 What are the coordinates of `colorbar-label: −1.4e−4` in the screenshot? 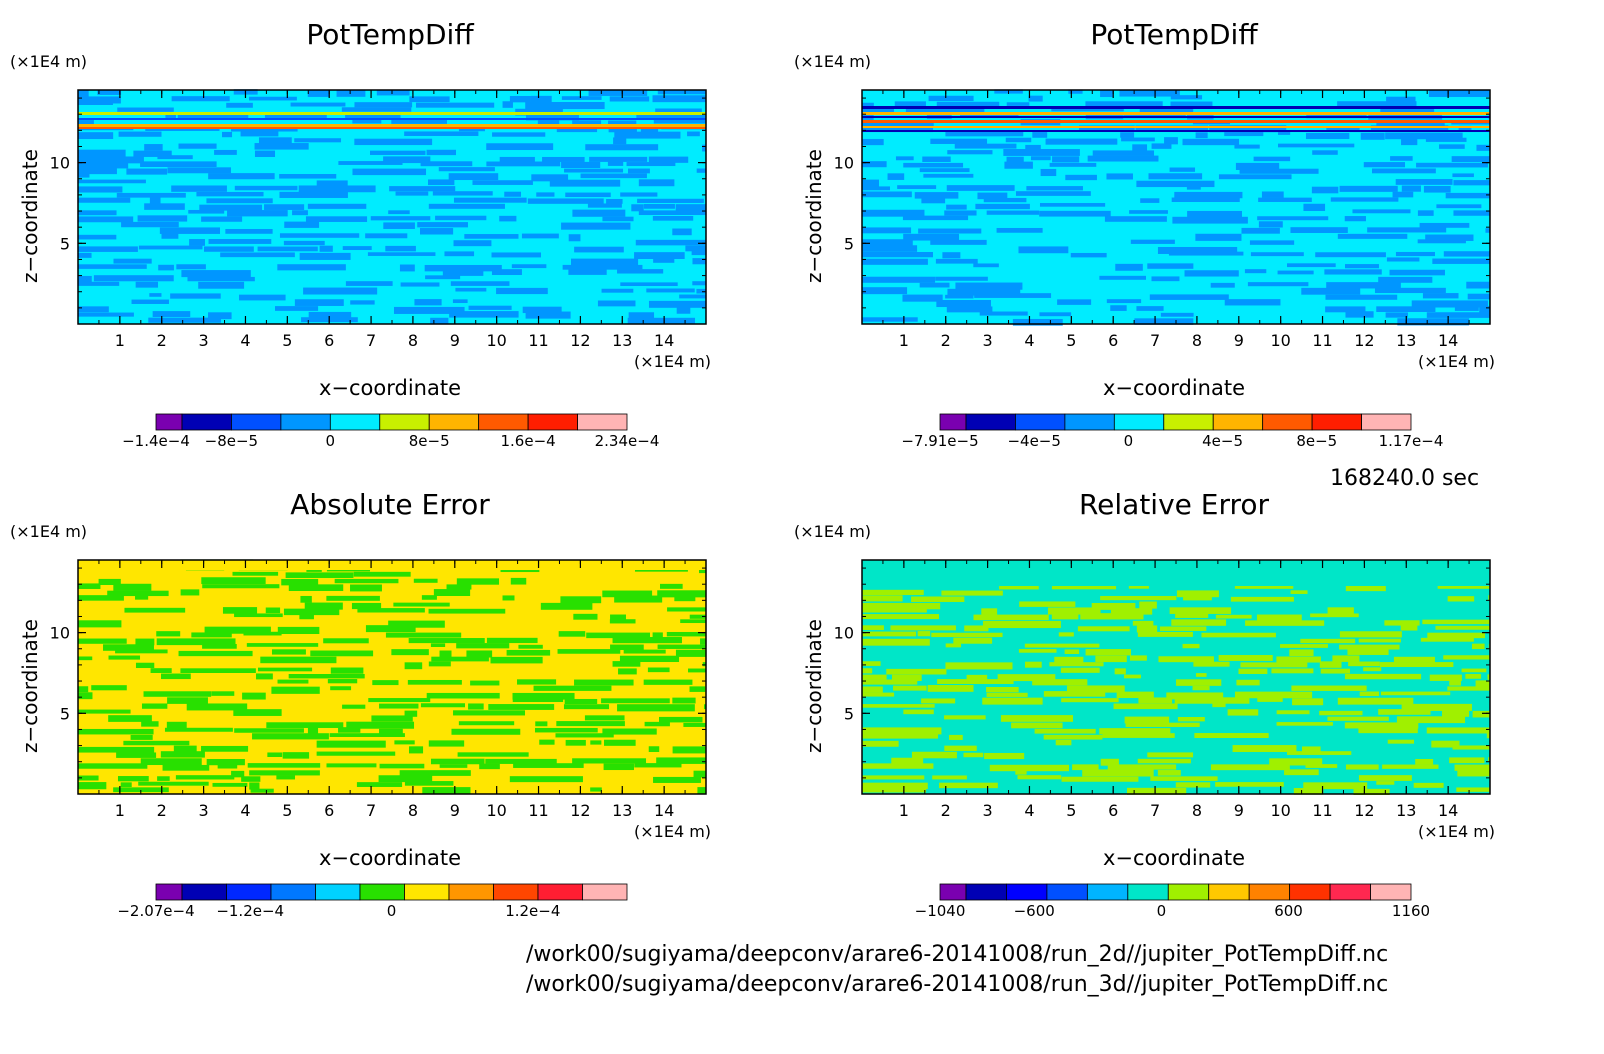 It's located at (156, 441).